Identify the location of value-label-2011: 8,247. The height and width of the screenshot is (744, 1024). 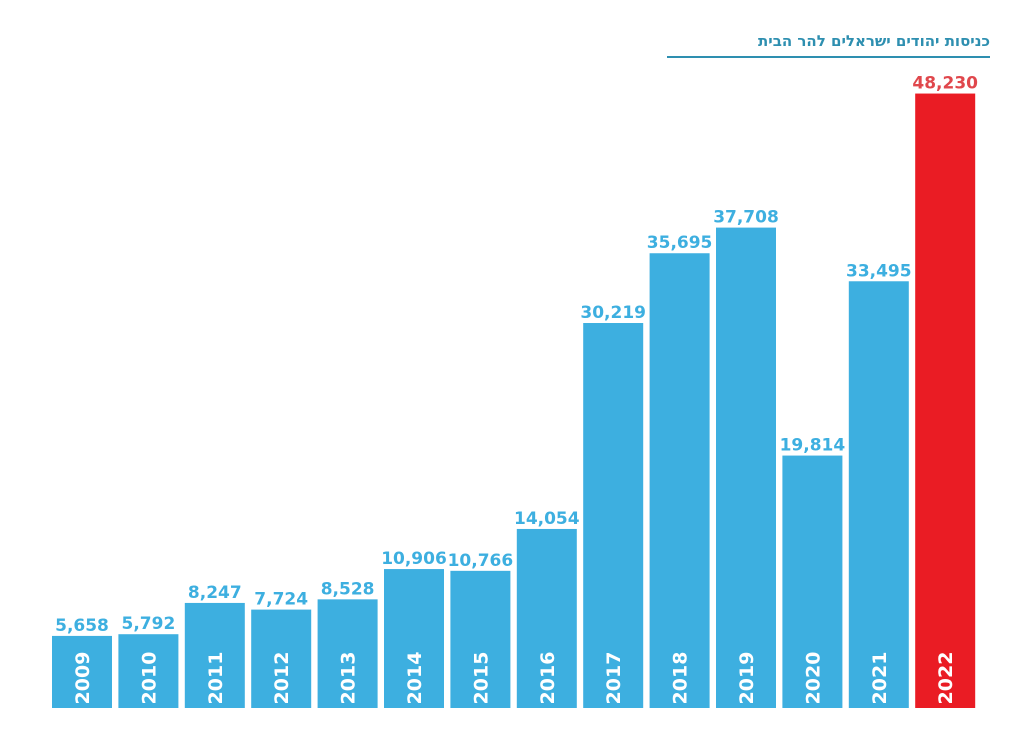
(215, 593).